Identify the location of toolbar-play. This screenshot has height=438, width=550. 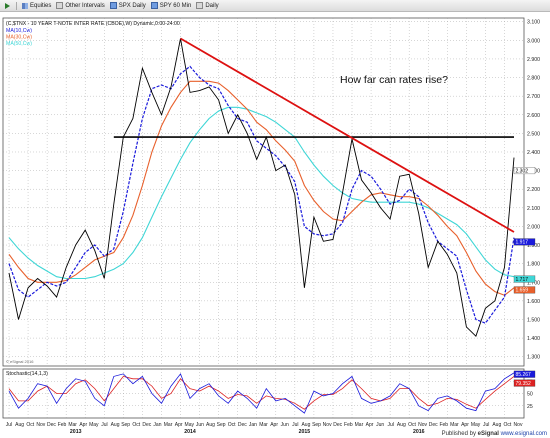
(8, 5).